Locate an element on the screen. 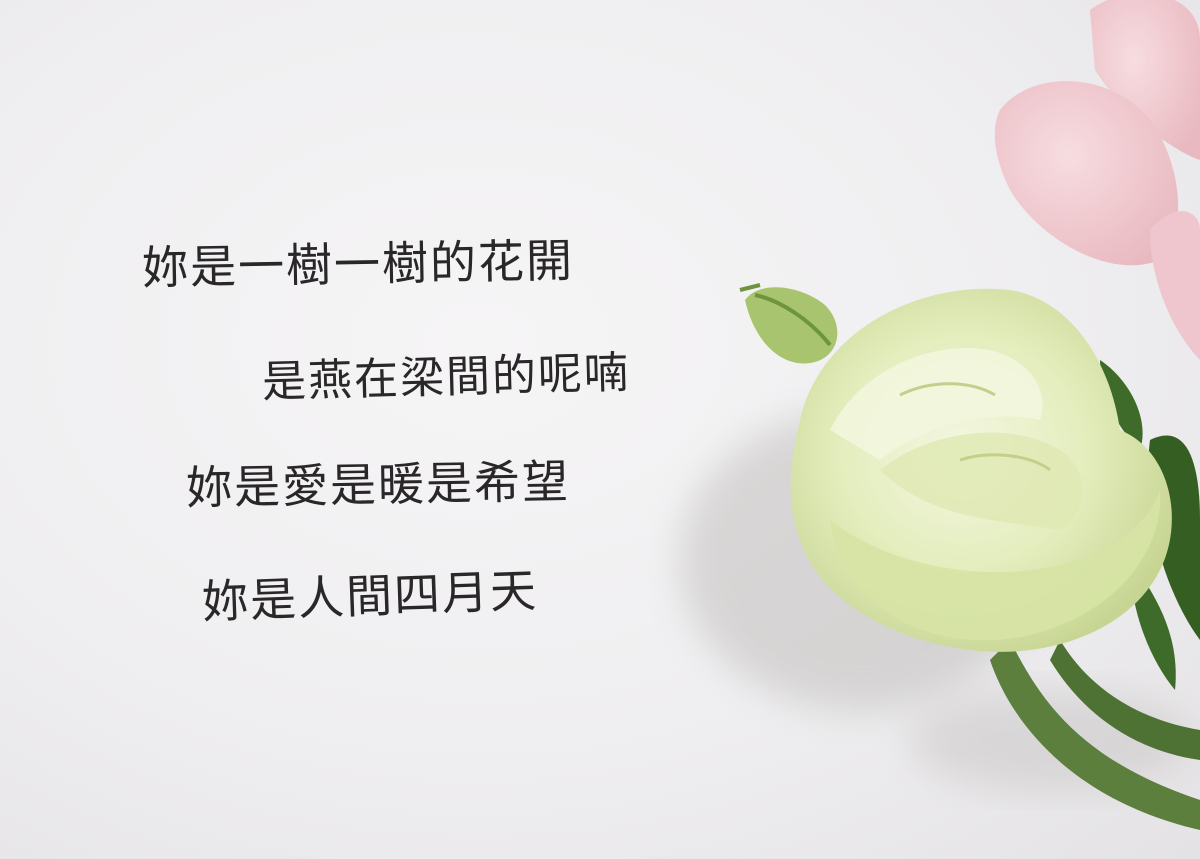  poem-line: 妳是人間四月天 is located at coordinates (370, 596).